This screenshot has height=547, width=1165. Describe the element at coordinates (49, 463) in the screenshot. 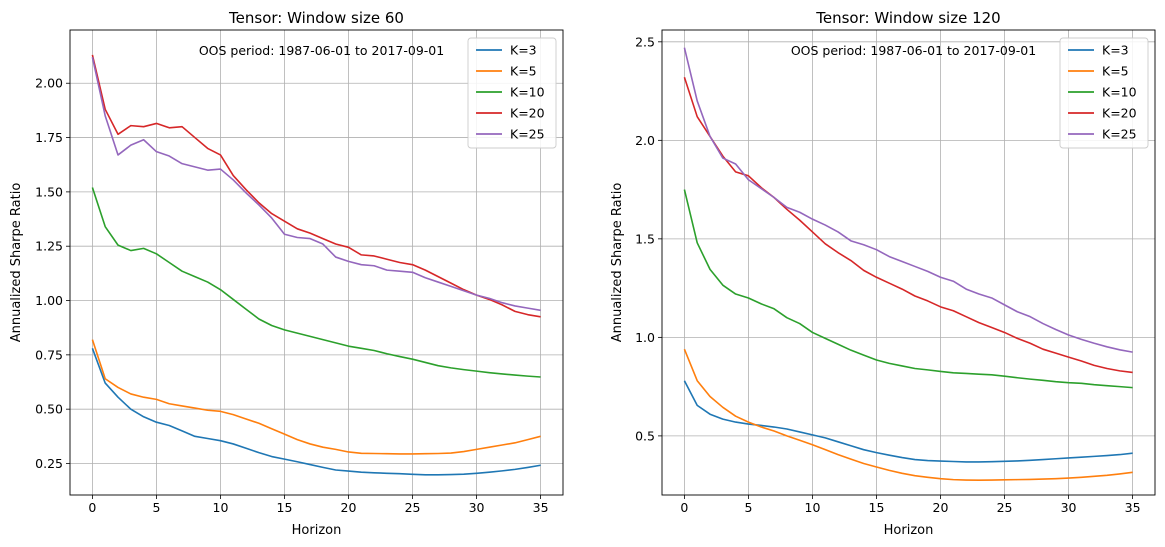

I see `y-tick-label: 0.25` at that location.